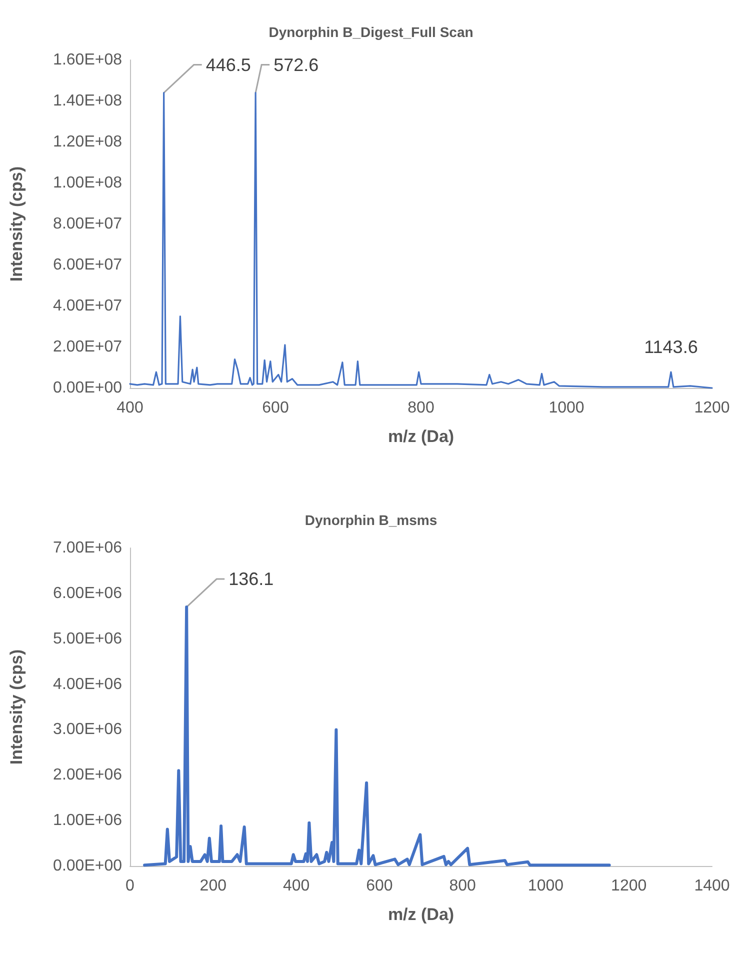 The width and height of the screenshot is (742, 956). I want to click on y-tick-label: 4.00E+07, so click(87, 306).